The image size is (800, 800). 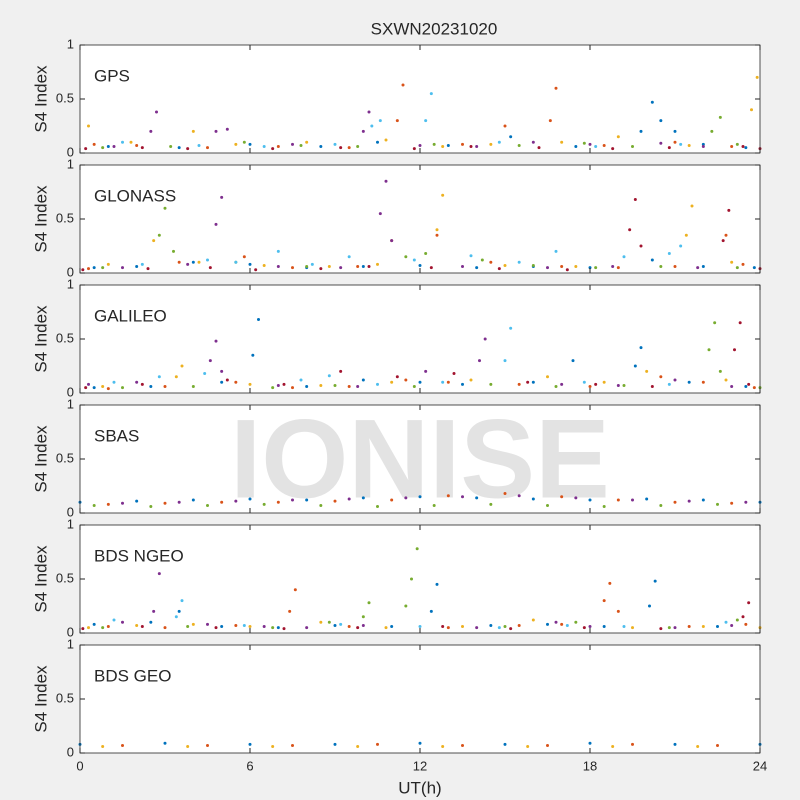 I want to click on y-tick-label: 1, so click(x=70, y=523).